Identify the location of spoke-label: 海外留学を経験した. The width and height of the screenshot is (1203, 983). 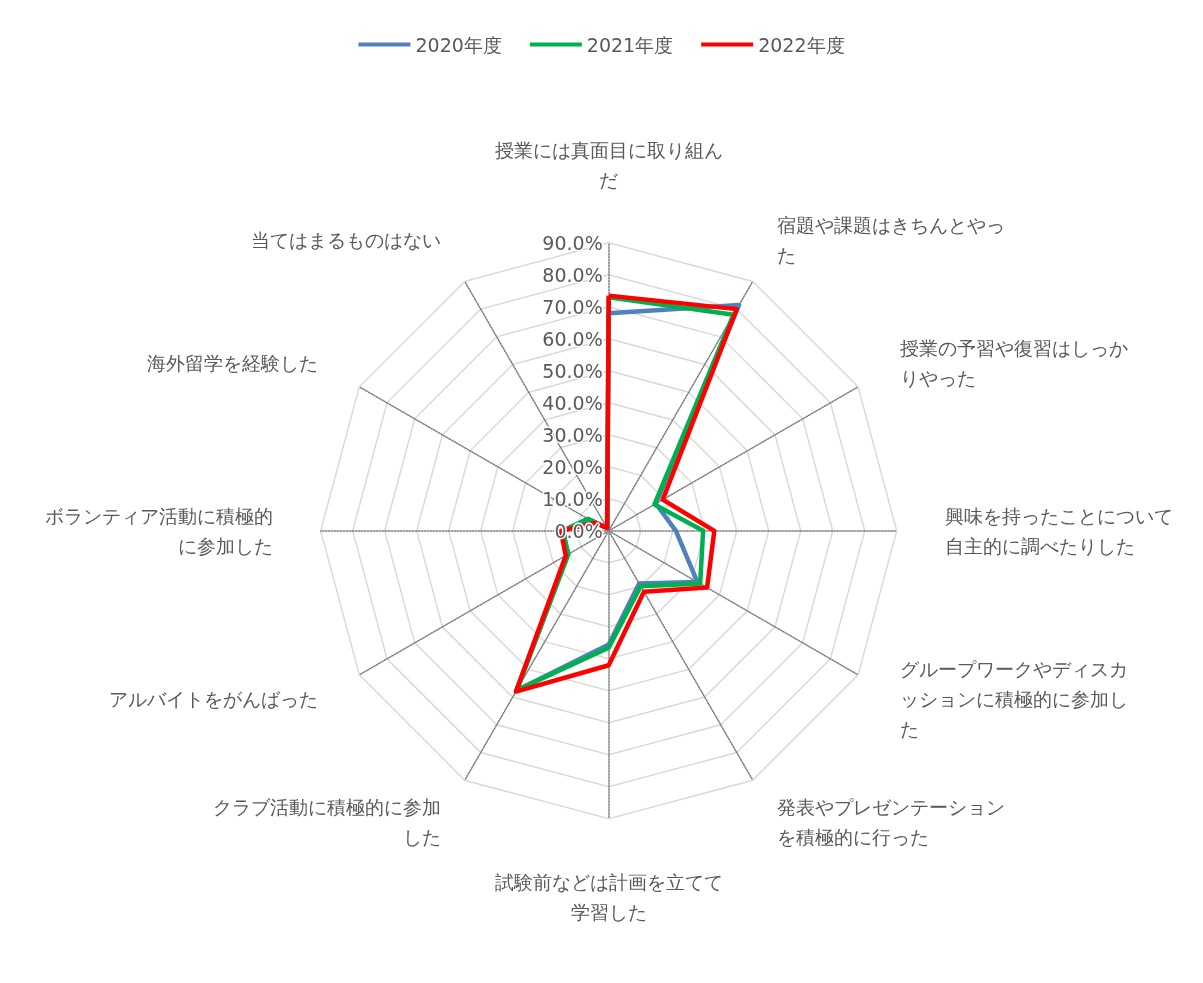
(232, 362).